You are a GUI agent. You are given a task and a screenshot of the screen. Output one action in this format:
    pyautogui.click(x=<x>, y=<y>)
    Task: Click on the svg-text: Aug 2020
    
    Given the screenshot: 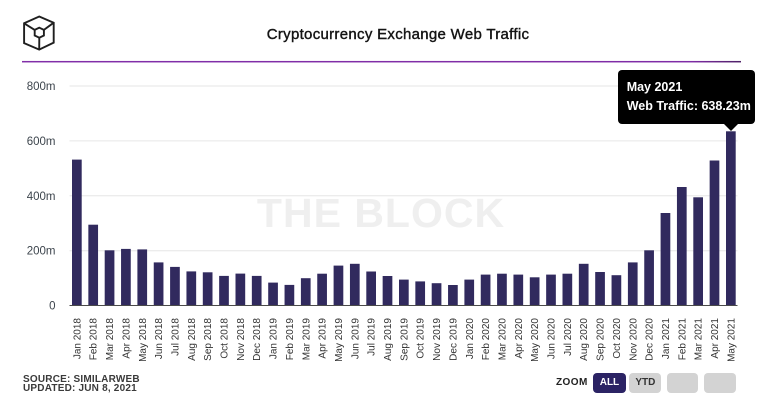 What is the action you would take?
    pyautogui.click(x=584, y=339)
    